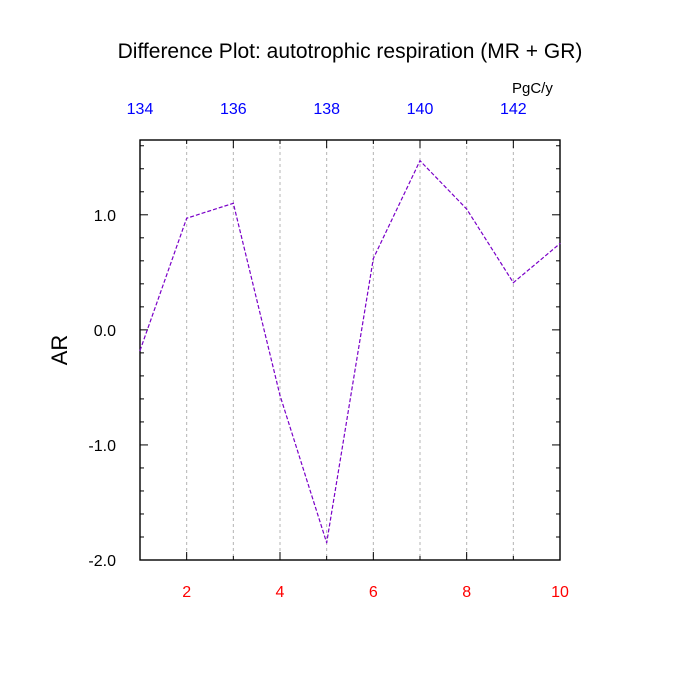 The image size is (700, 700). What do you see at coordinates (513, 109) in the screenshot?
I see `top-tick-label: 142` at bounding box center [513, 109].